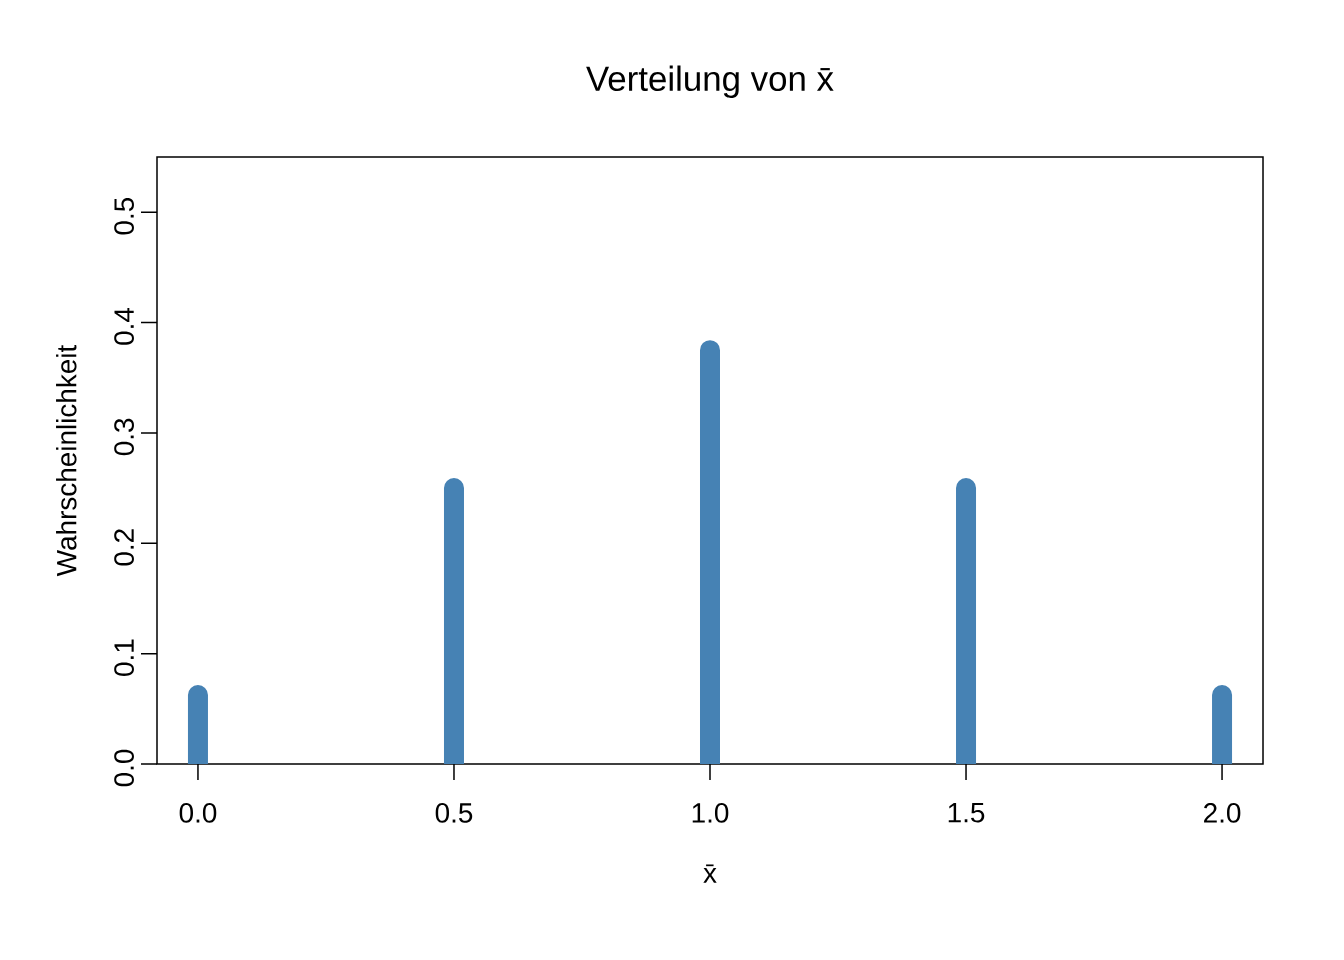 The image size is (1344, 960). What do you see at coordinates (710, 813) in the screenshot?
I see `x-tick-label: 1.0` at bounding box center [710, 813].